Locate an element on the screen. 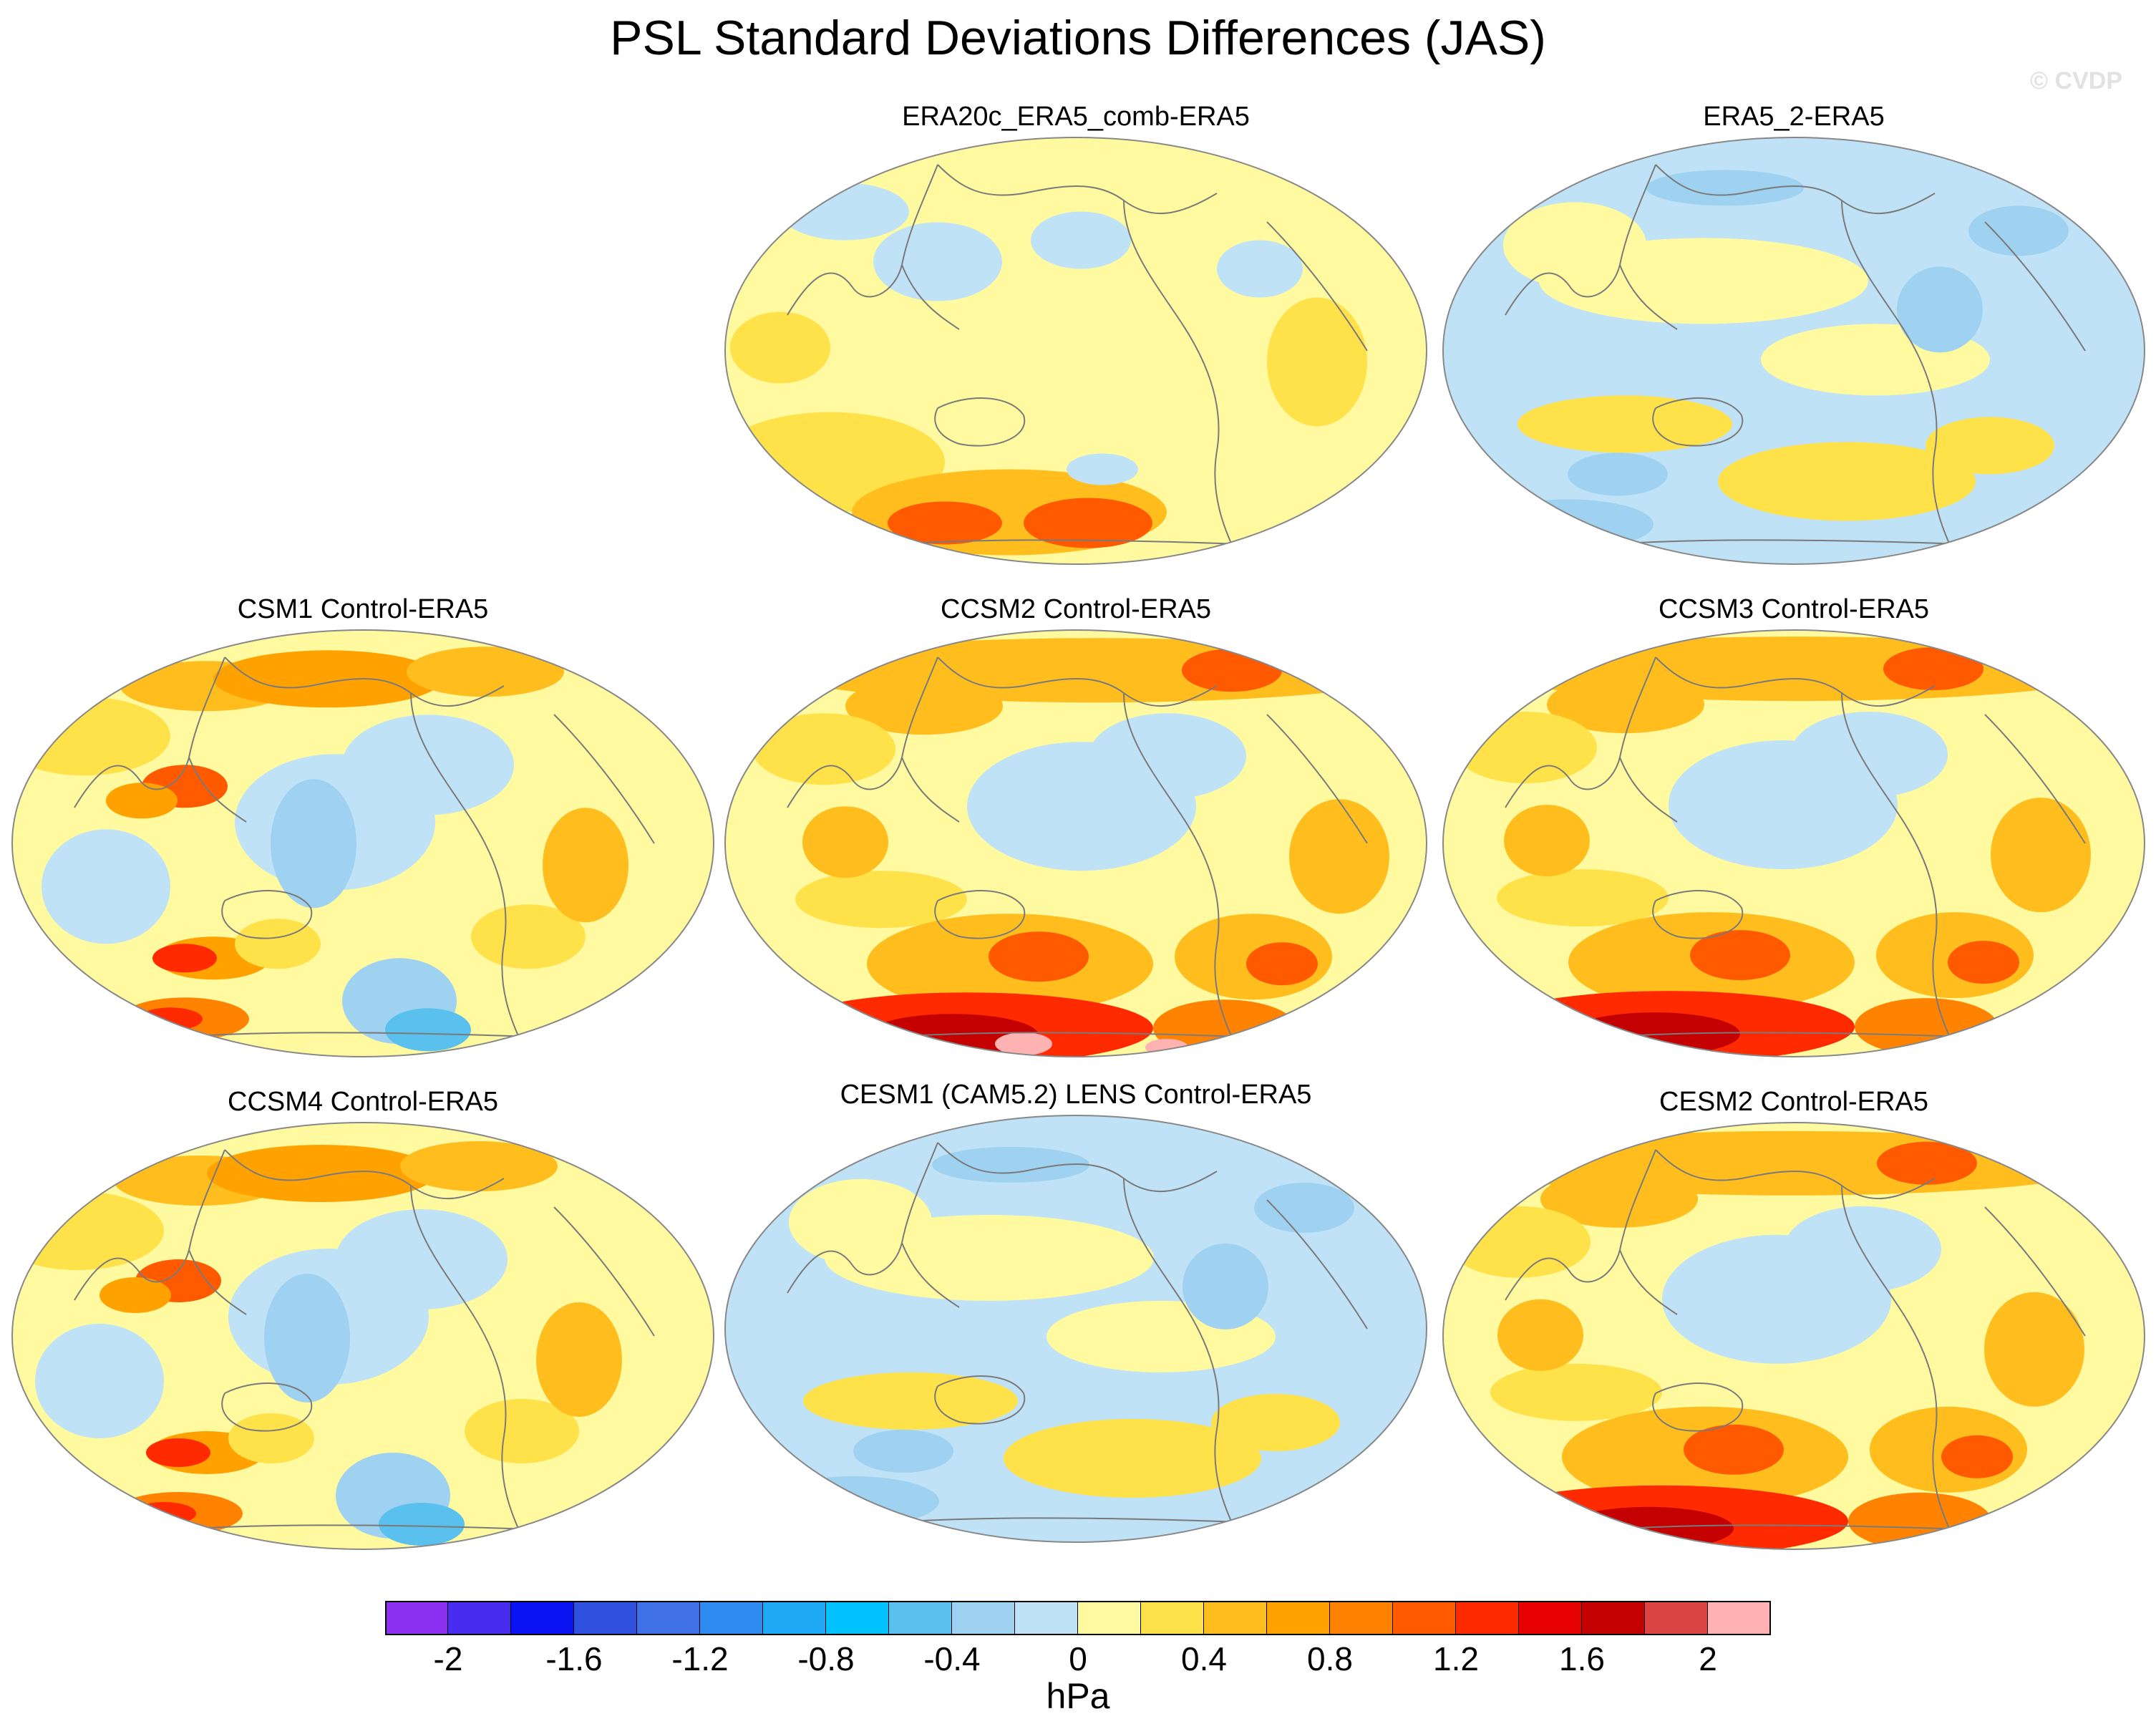  colorbar-tick-label: -0.8 is located at coordinates (826, 1659).